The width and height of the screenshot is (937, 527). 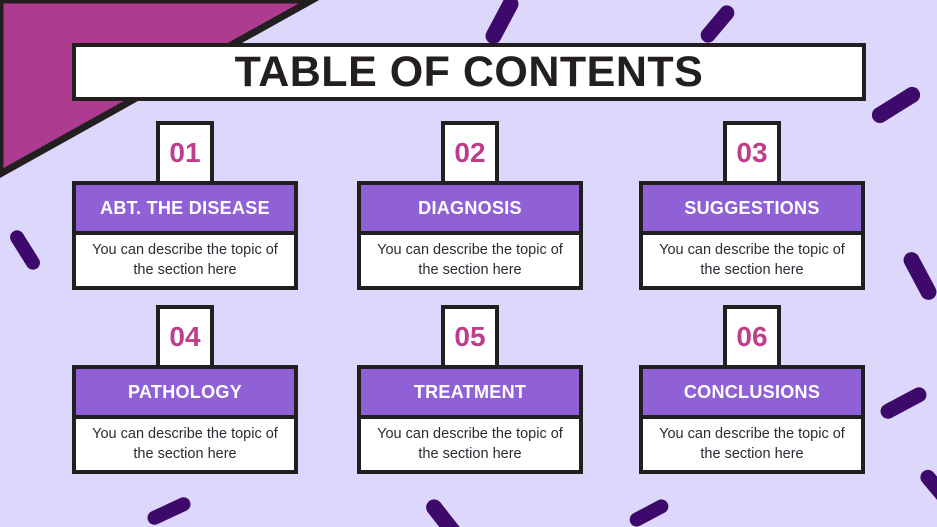 I want to click on section-title-bar-02: DIAGNOSIS, so click(x=470, y=208).